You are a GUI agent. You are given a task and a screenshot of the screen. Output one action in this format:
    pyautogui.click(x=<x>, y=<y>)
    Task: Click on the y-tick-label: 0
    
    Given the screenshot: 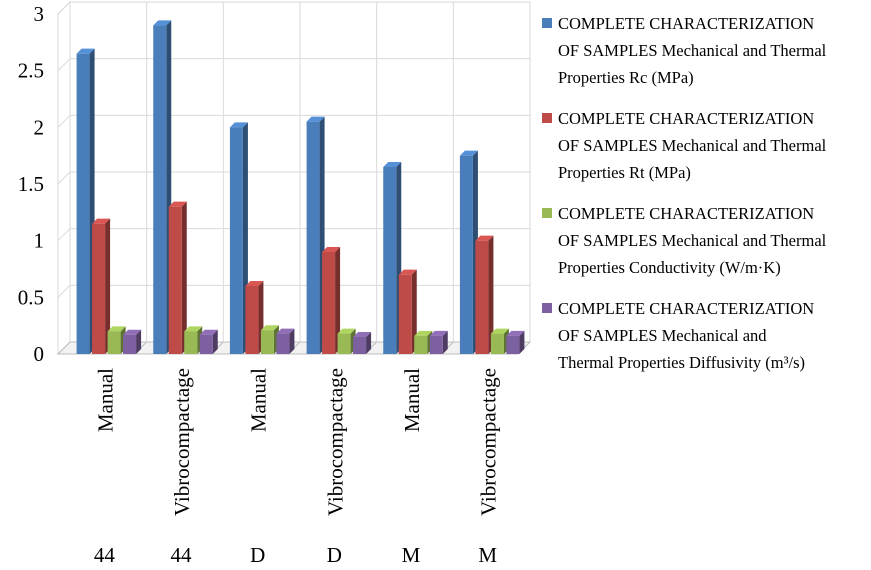 What is the action you would take?
    pyautogui.click(x=39, y=354)
    